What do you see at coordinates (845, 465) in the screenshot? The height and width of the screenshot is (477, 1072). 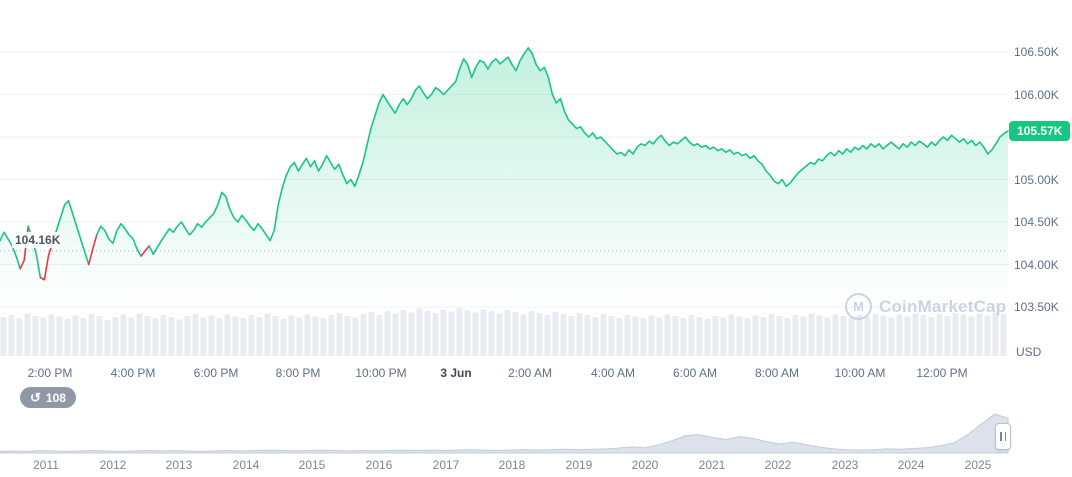 I see `year-axis-label: 2023` at bounding box center [845, 465].